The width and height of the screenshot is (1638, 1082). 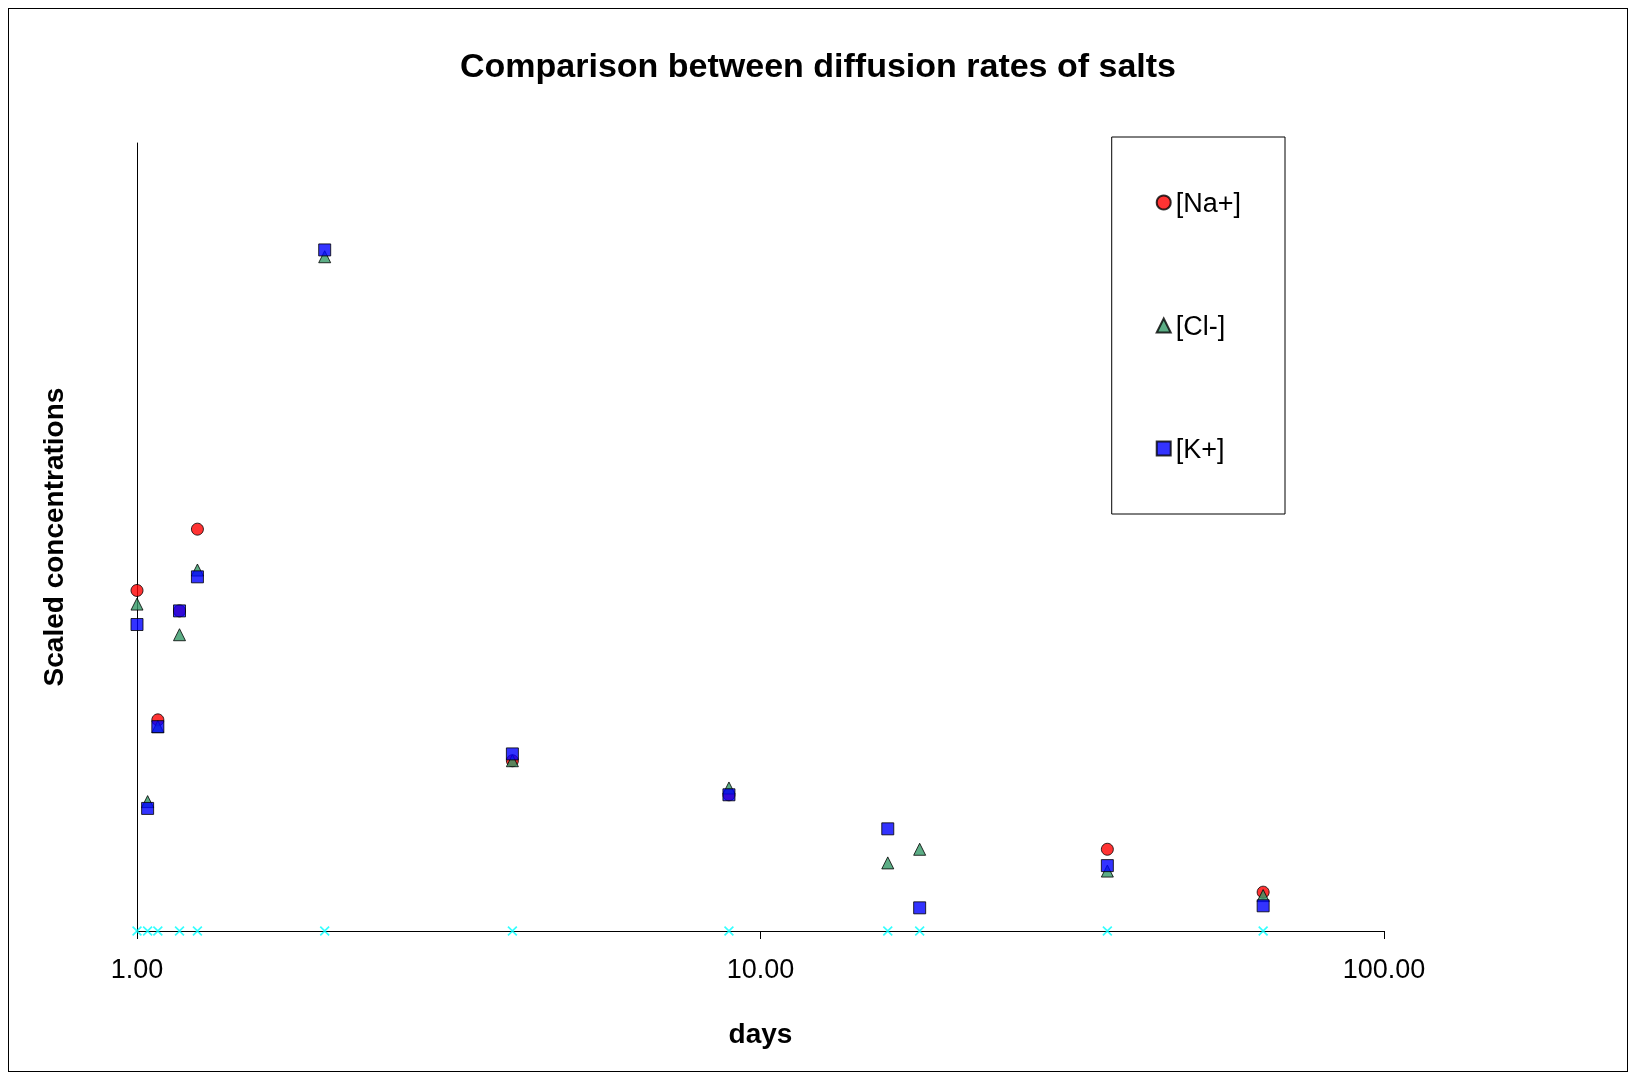 I want to click on x-axis-title: days, so click(x=760, y=1033).